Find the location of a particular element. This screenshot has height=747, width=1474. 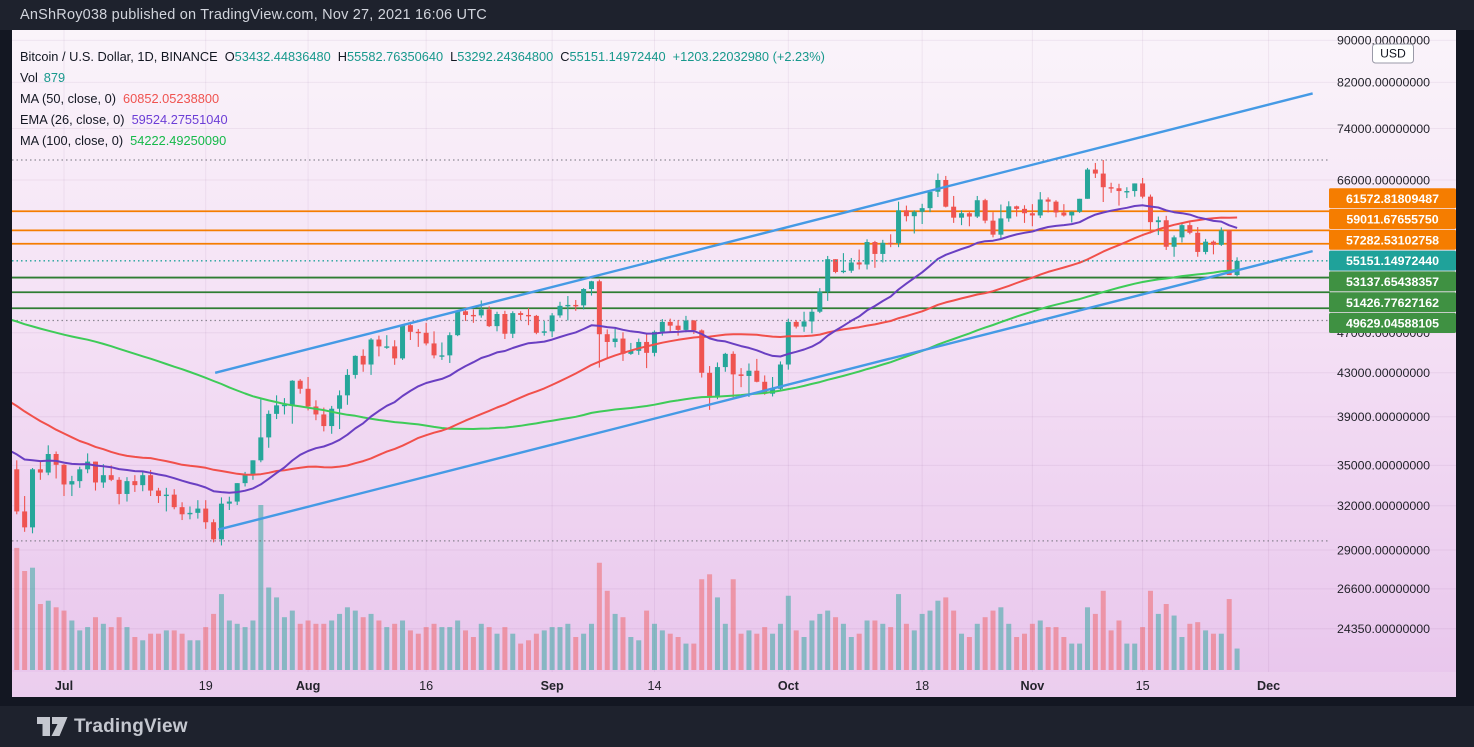

x-axis-label: Nov is located at coordinates (1032, 686).